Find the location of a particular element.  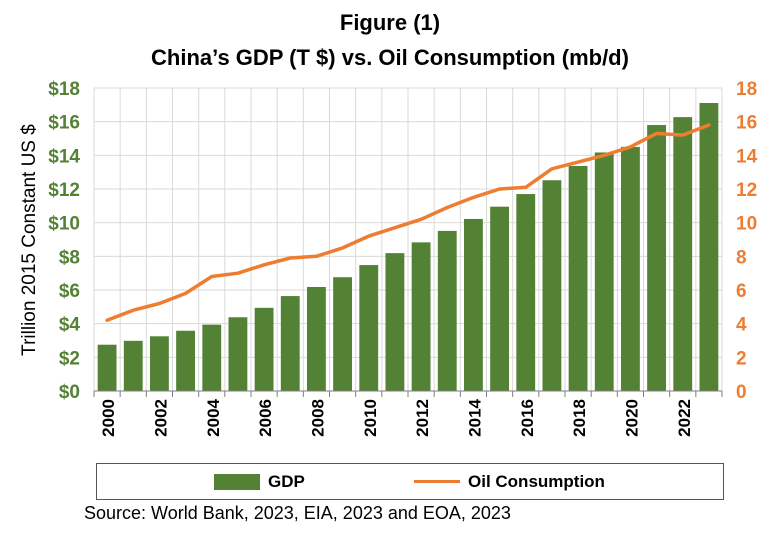

y-tick-label-right: 14 is located at coordinates (747, 156).